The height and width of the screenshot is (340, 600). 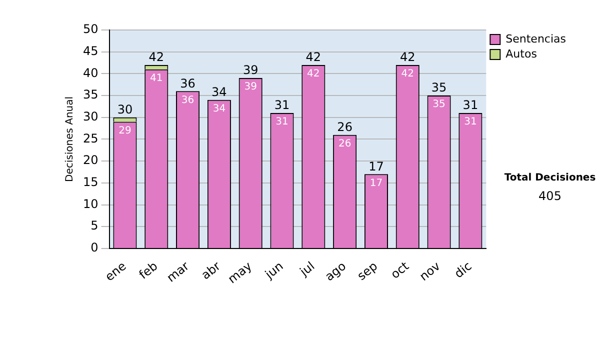 I want to click on y-axis-title: Decisiones Anual, so click(x=70, y=139).